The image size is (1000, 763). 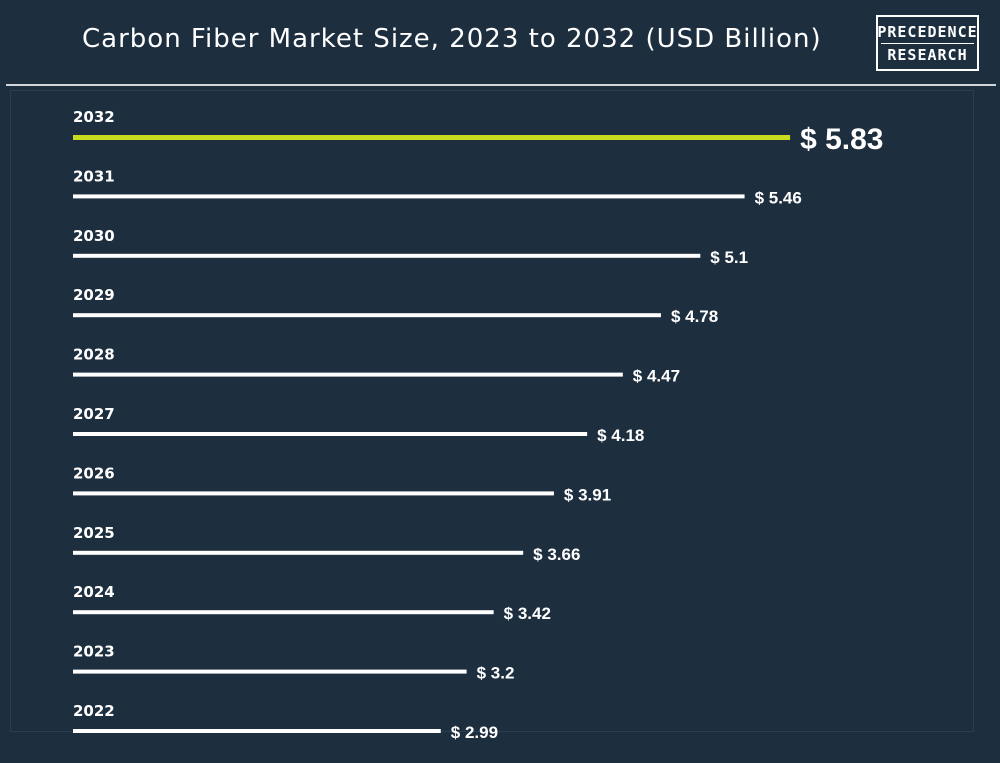 I want to click on value-label-2029: $ 4.78, so click(x=694, y=316).